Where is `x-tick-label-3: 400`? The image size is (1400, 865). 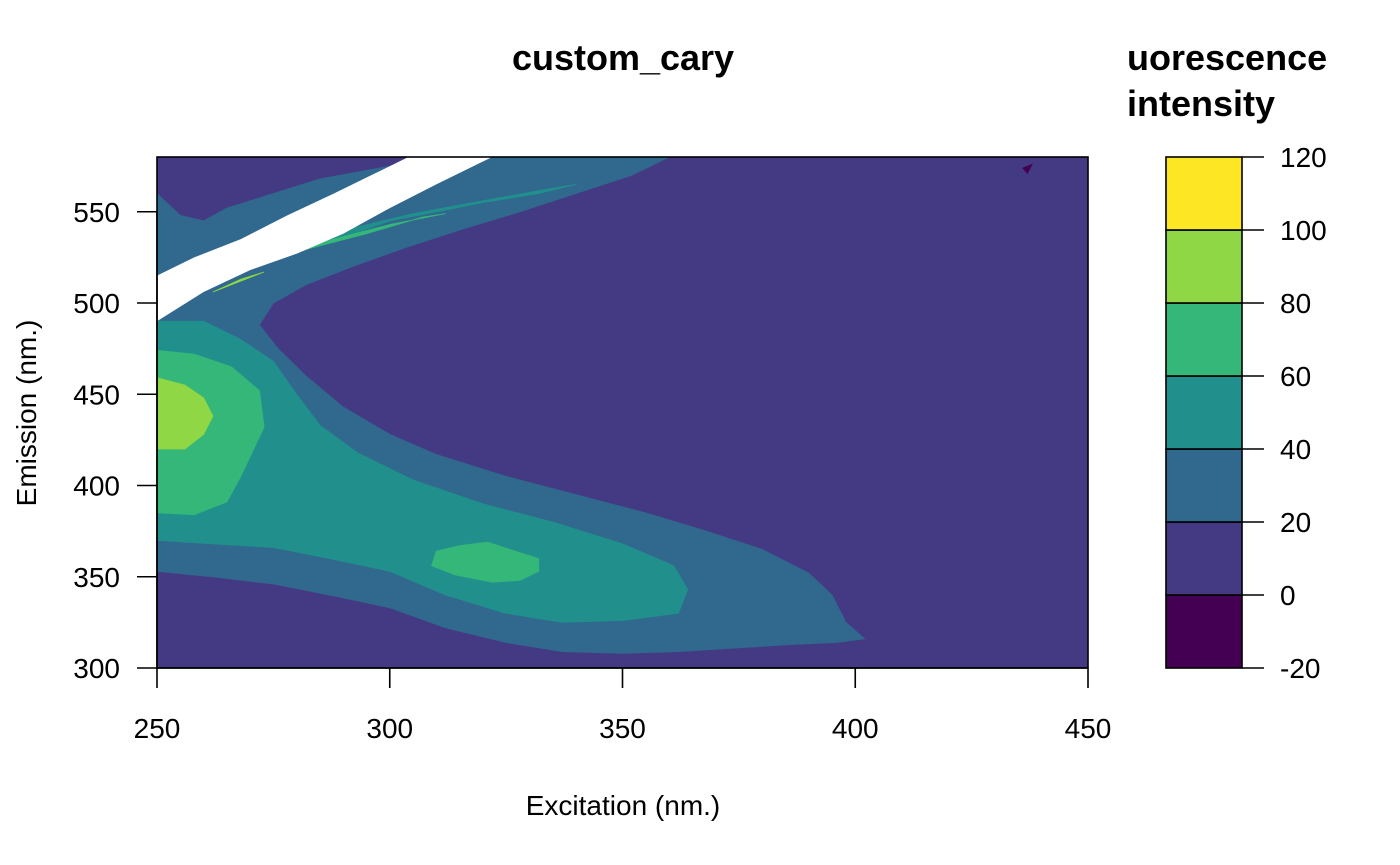
x-tick-label-3: 400 is located at coordinates (855, 728).